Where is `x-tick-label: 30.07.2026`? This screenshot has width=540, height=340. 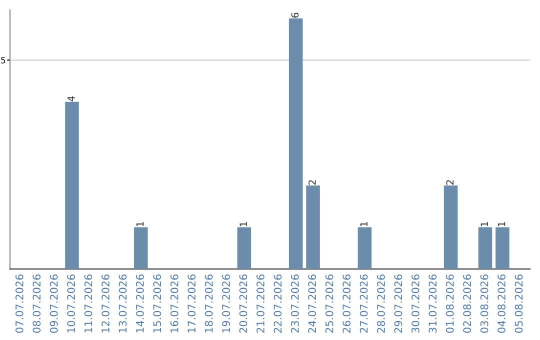
x-tick-label: 30.07.2026 is located at coordinates (416, 303).